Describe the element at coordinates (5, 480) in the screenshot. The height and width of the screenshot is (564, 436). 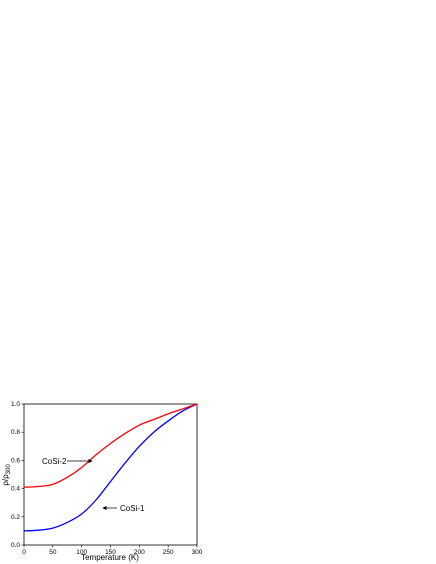
I see `y-axis-label-main: ρ/ρ` at that location.